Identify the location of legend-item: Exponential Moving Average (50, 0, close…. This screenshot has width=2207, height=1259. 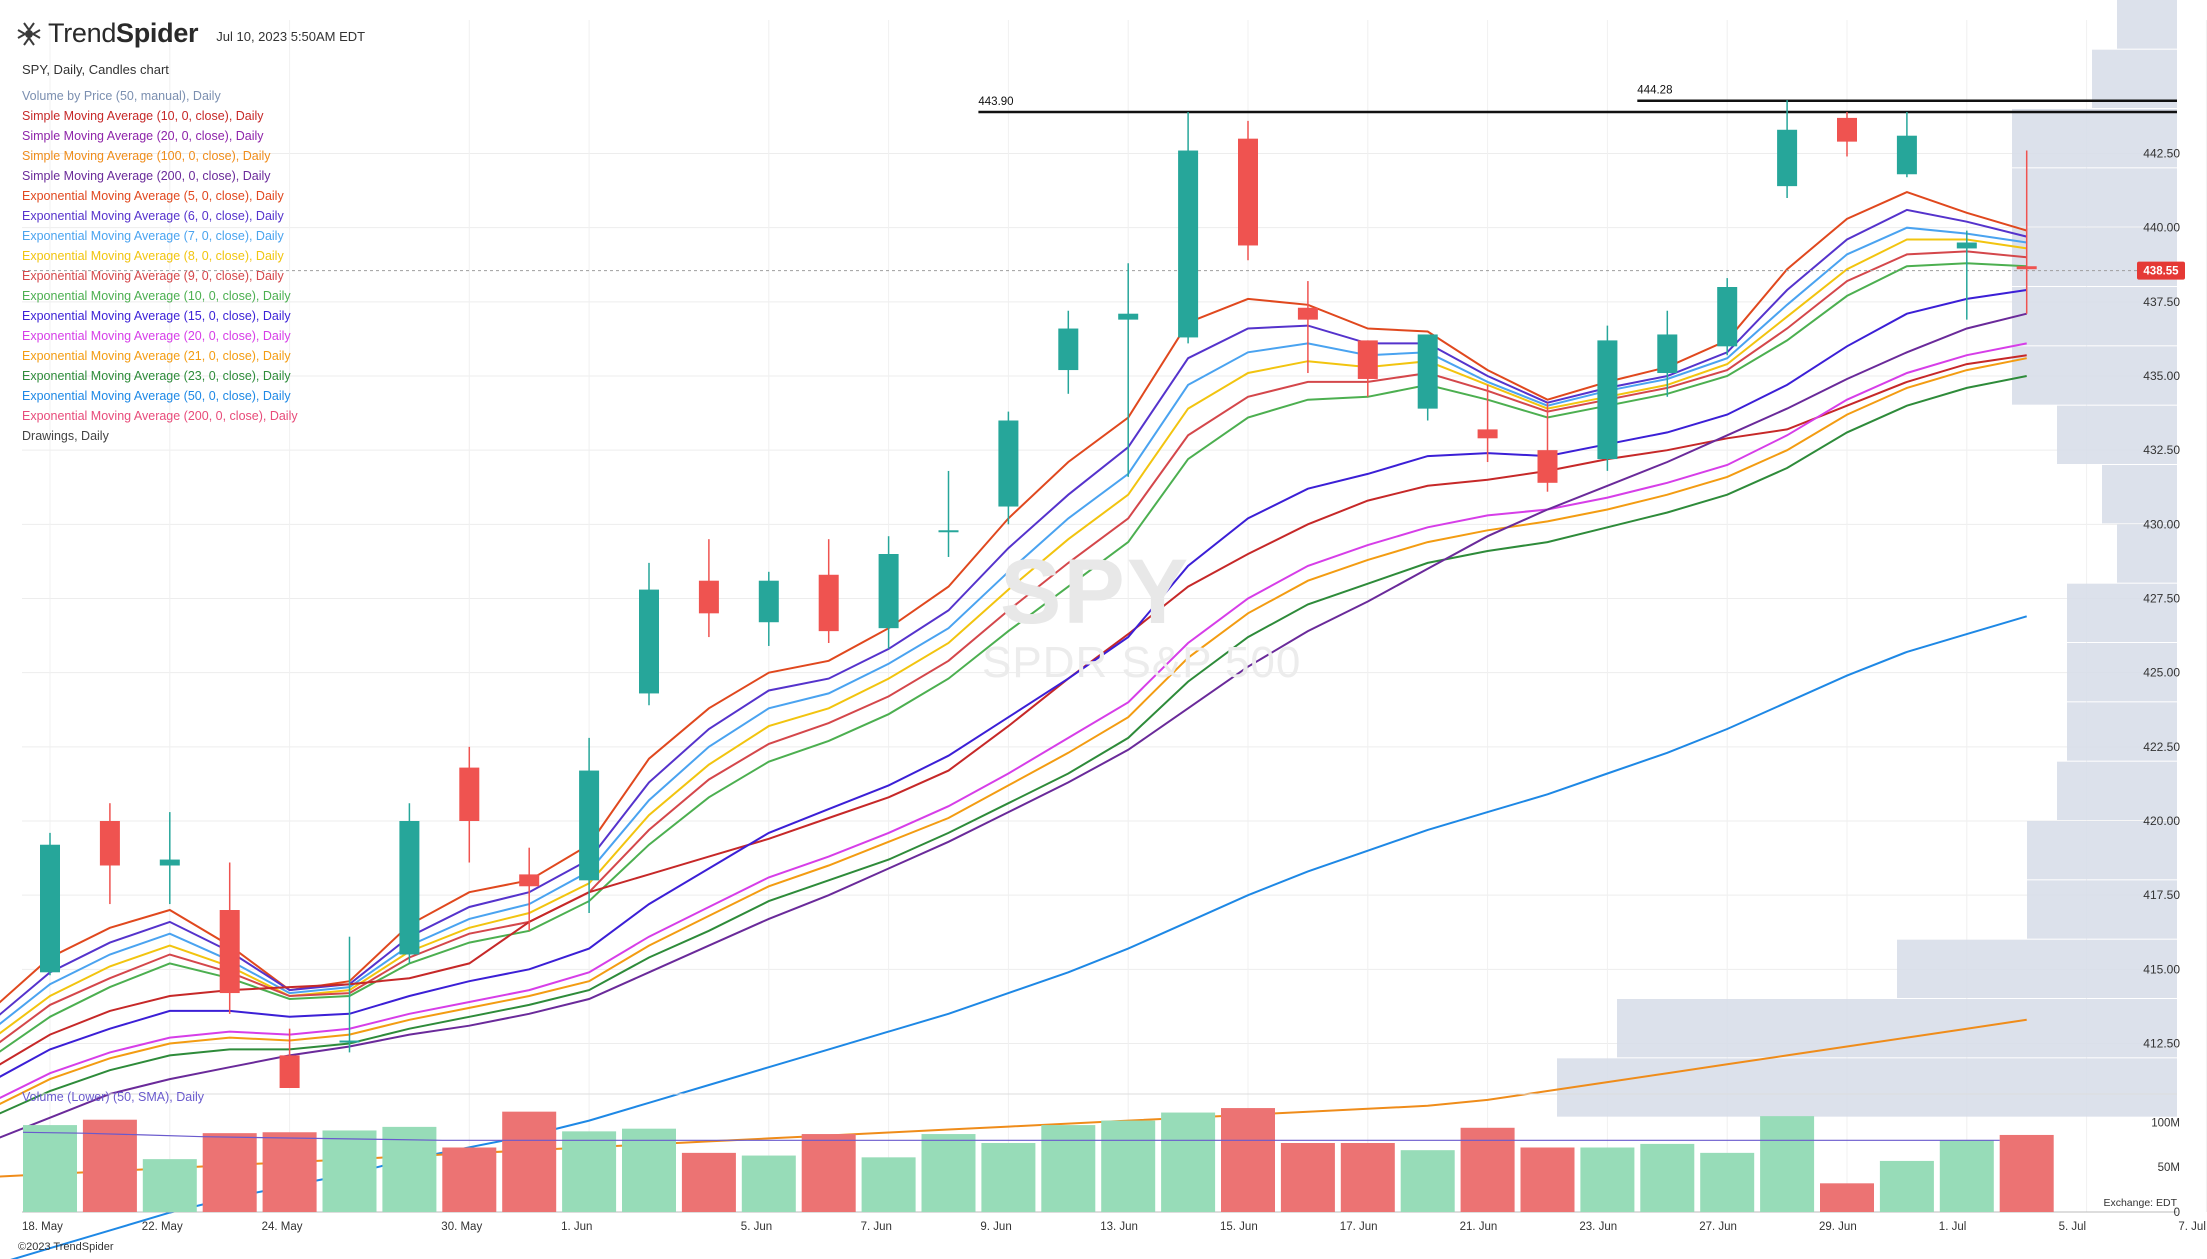
(156, 396).